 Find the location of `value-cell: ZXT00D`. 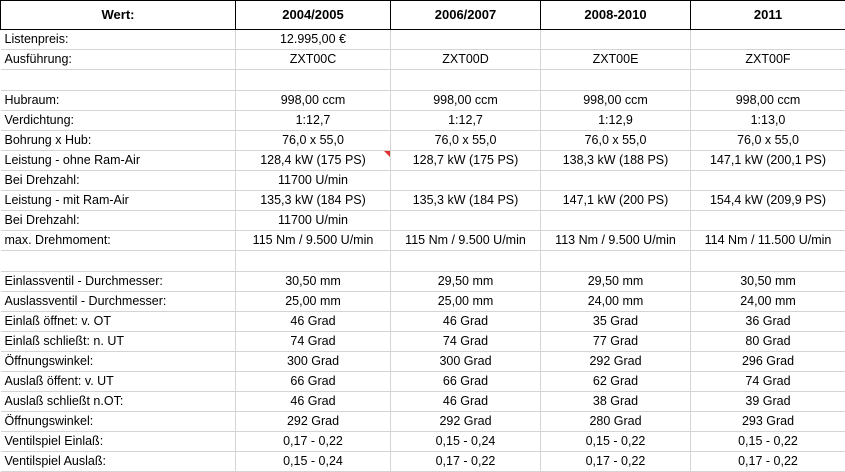

value-cell: ZXT00D is located at coordinates (466, 60).